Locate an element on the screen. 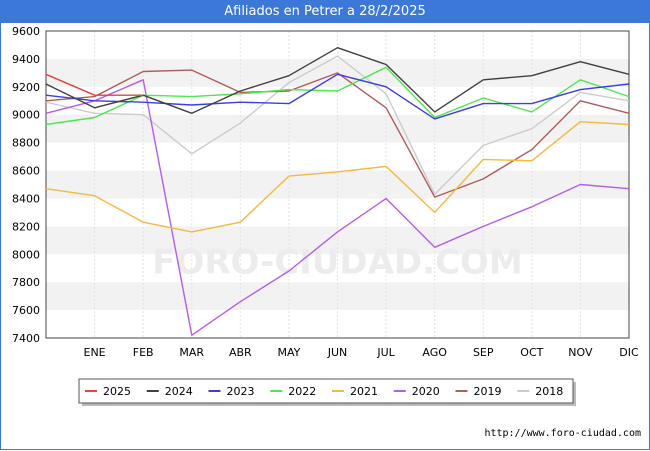  y-tick-label: 9600 is located at coordinates (26, 31).